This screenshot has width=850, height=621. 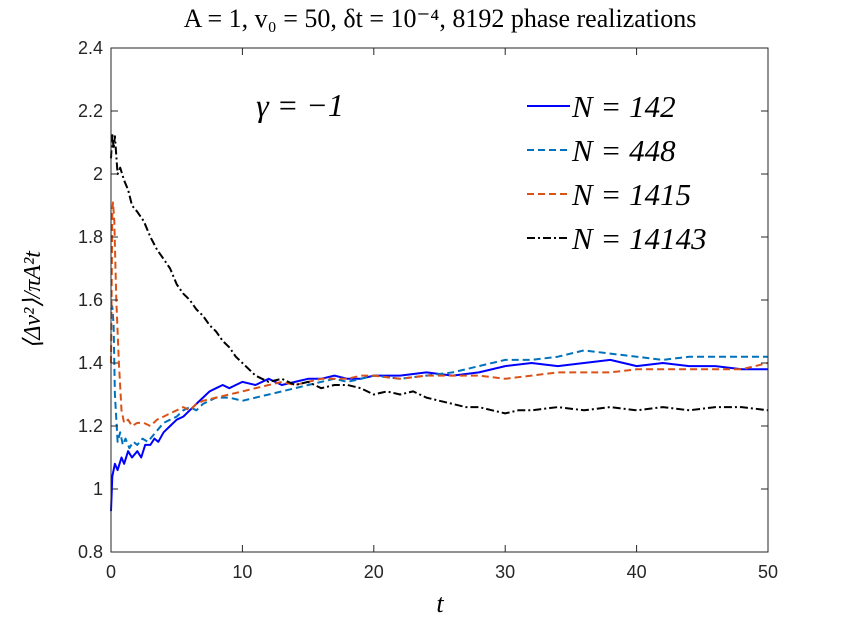 I want to click on gamma-annotation: γ = −1, so click(x=300, y=105).